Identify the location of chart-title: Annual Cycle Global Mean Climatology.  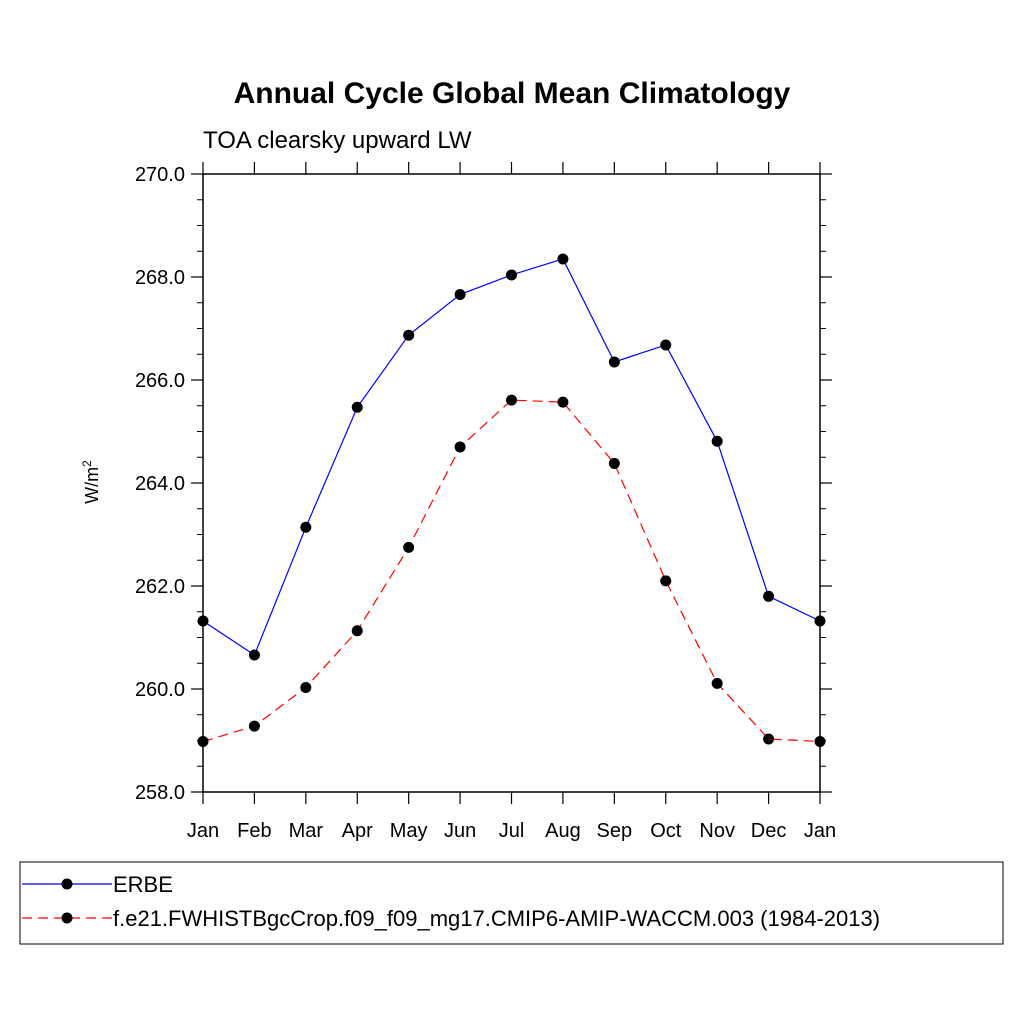
(512, 93).